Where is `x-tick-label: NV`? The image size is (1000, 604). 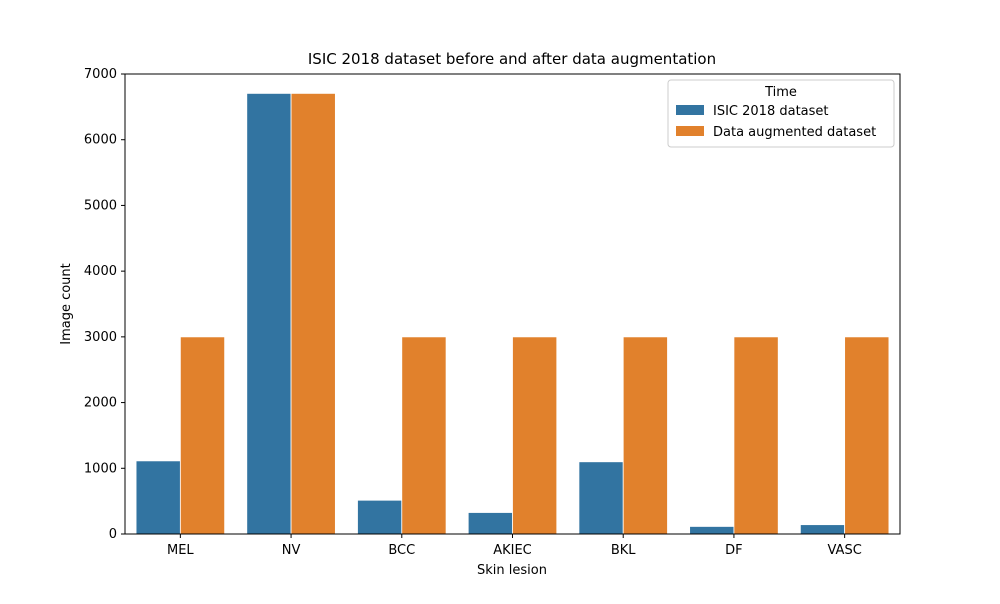
x-tick-label: NV is located at coordinates (291, 550).